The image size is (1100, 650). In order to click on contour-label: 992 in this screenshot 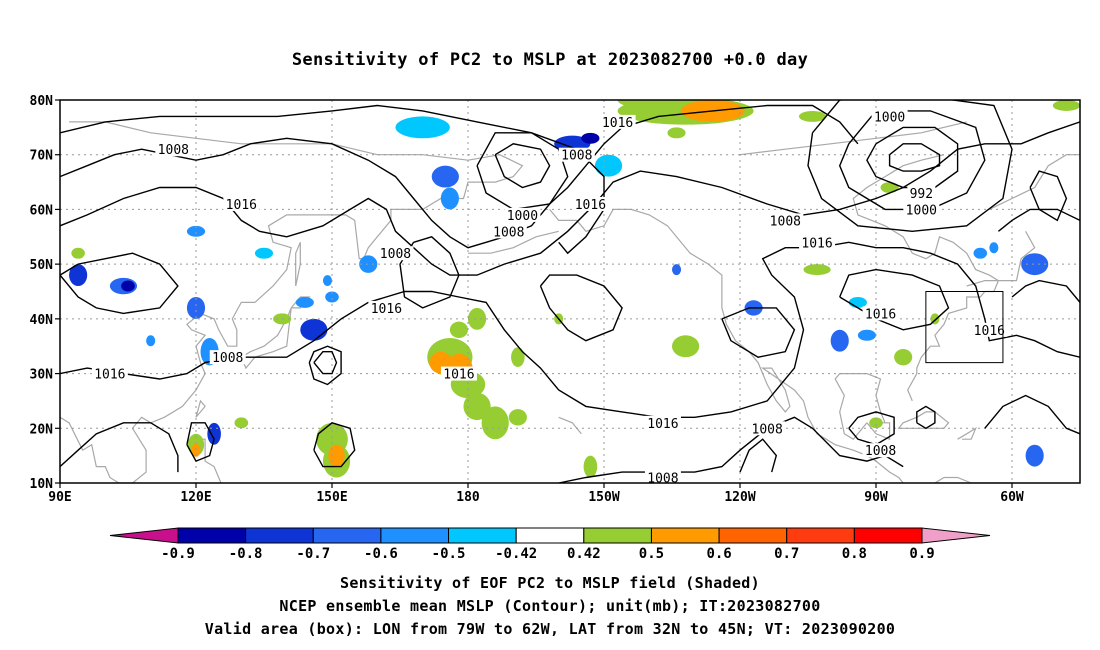, I will do `click(921, 194)`.